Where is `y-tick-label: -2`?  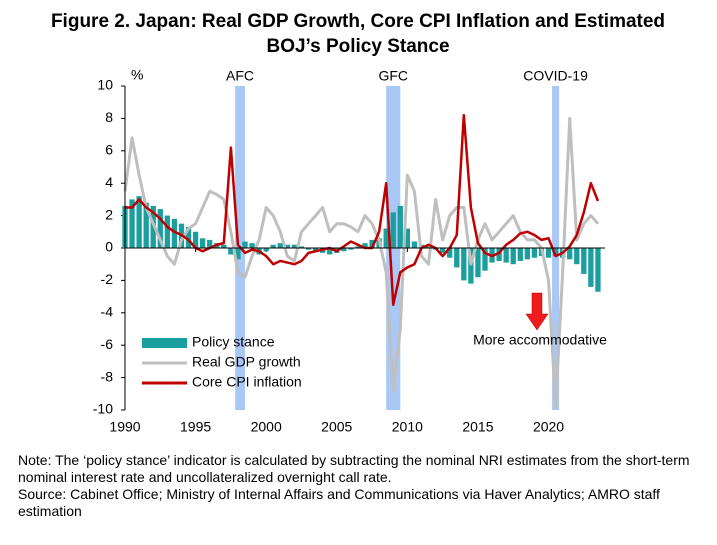
y-tick-label: -2 is located at coordinates (107, 279).